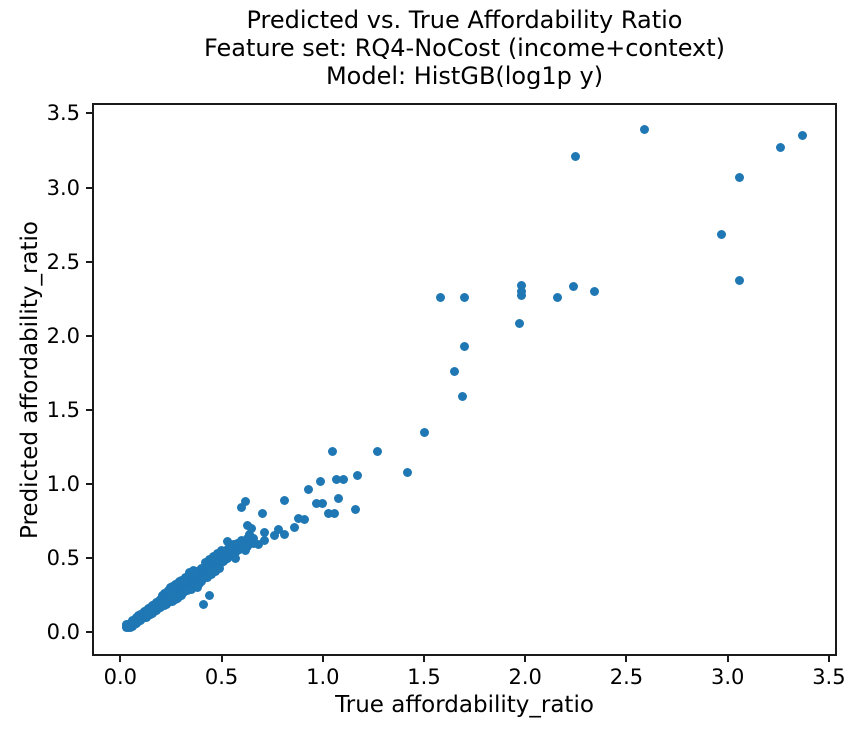 The height and width of the screenshot is (735, 857). Describe the element at coordinates (464, 20) in the screenshot. I see `chart-title-line-1: Predicted vs. True Affordability Ratio` at that location.